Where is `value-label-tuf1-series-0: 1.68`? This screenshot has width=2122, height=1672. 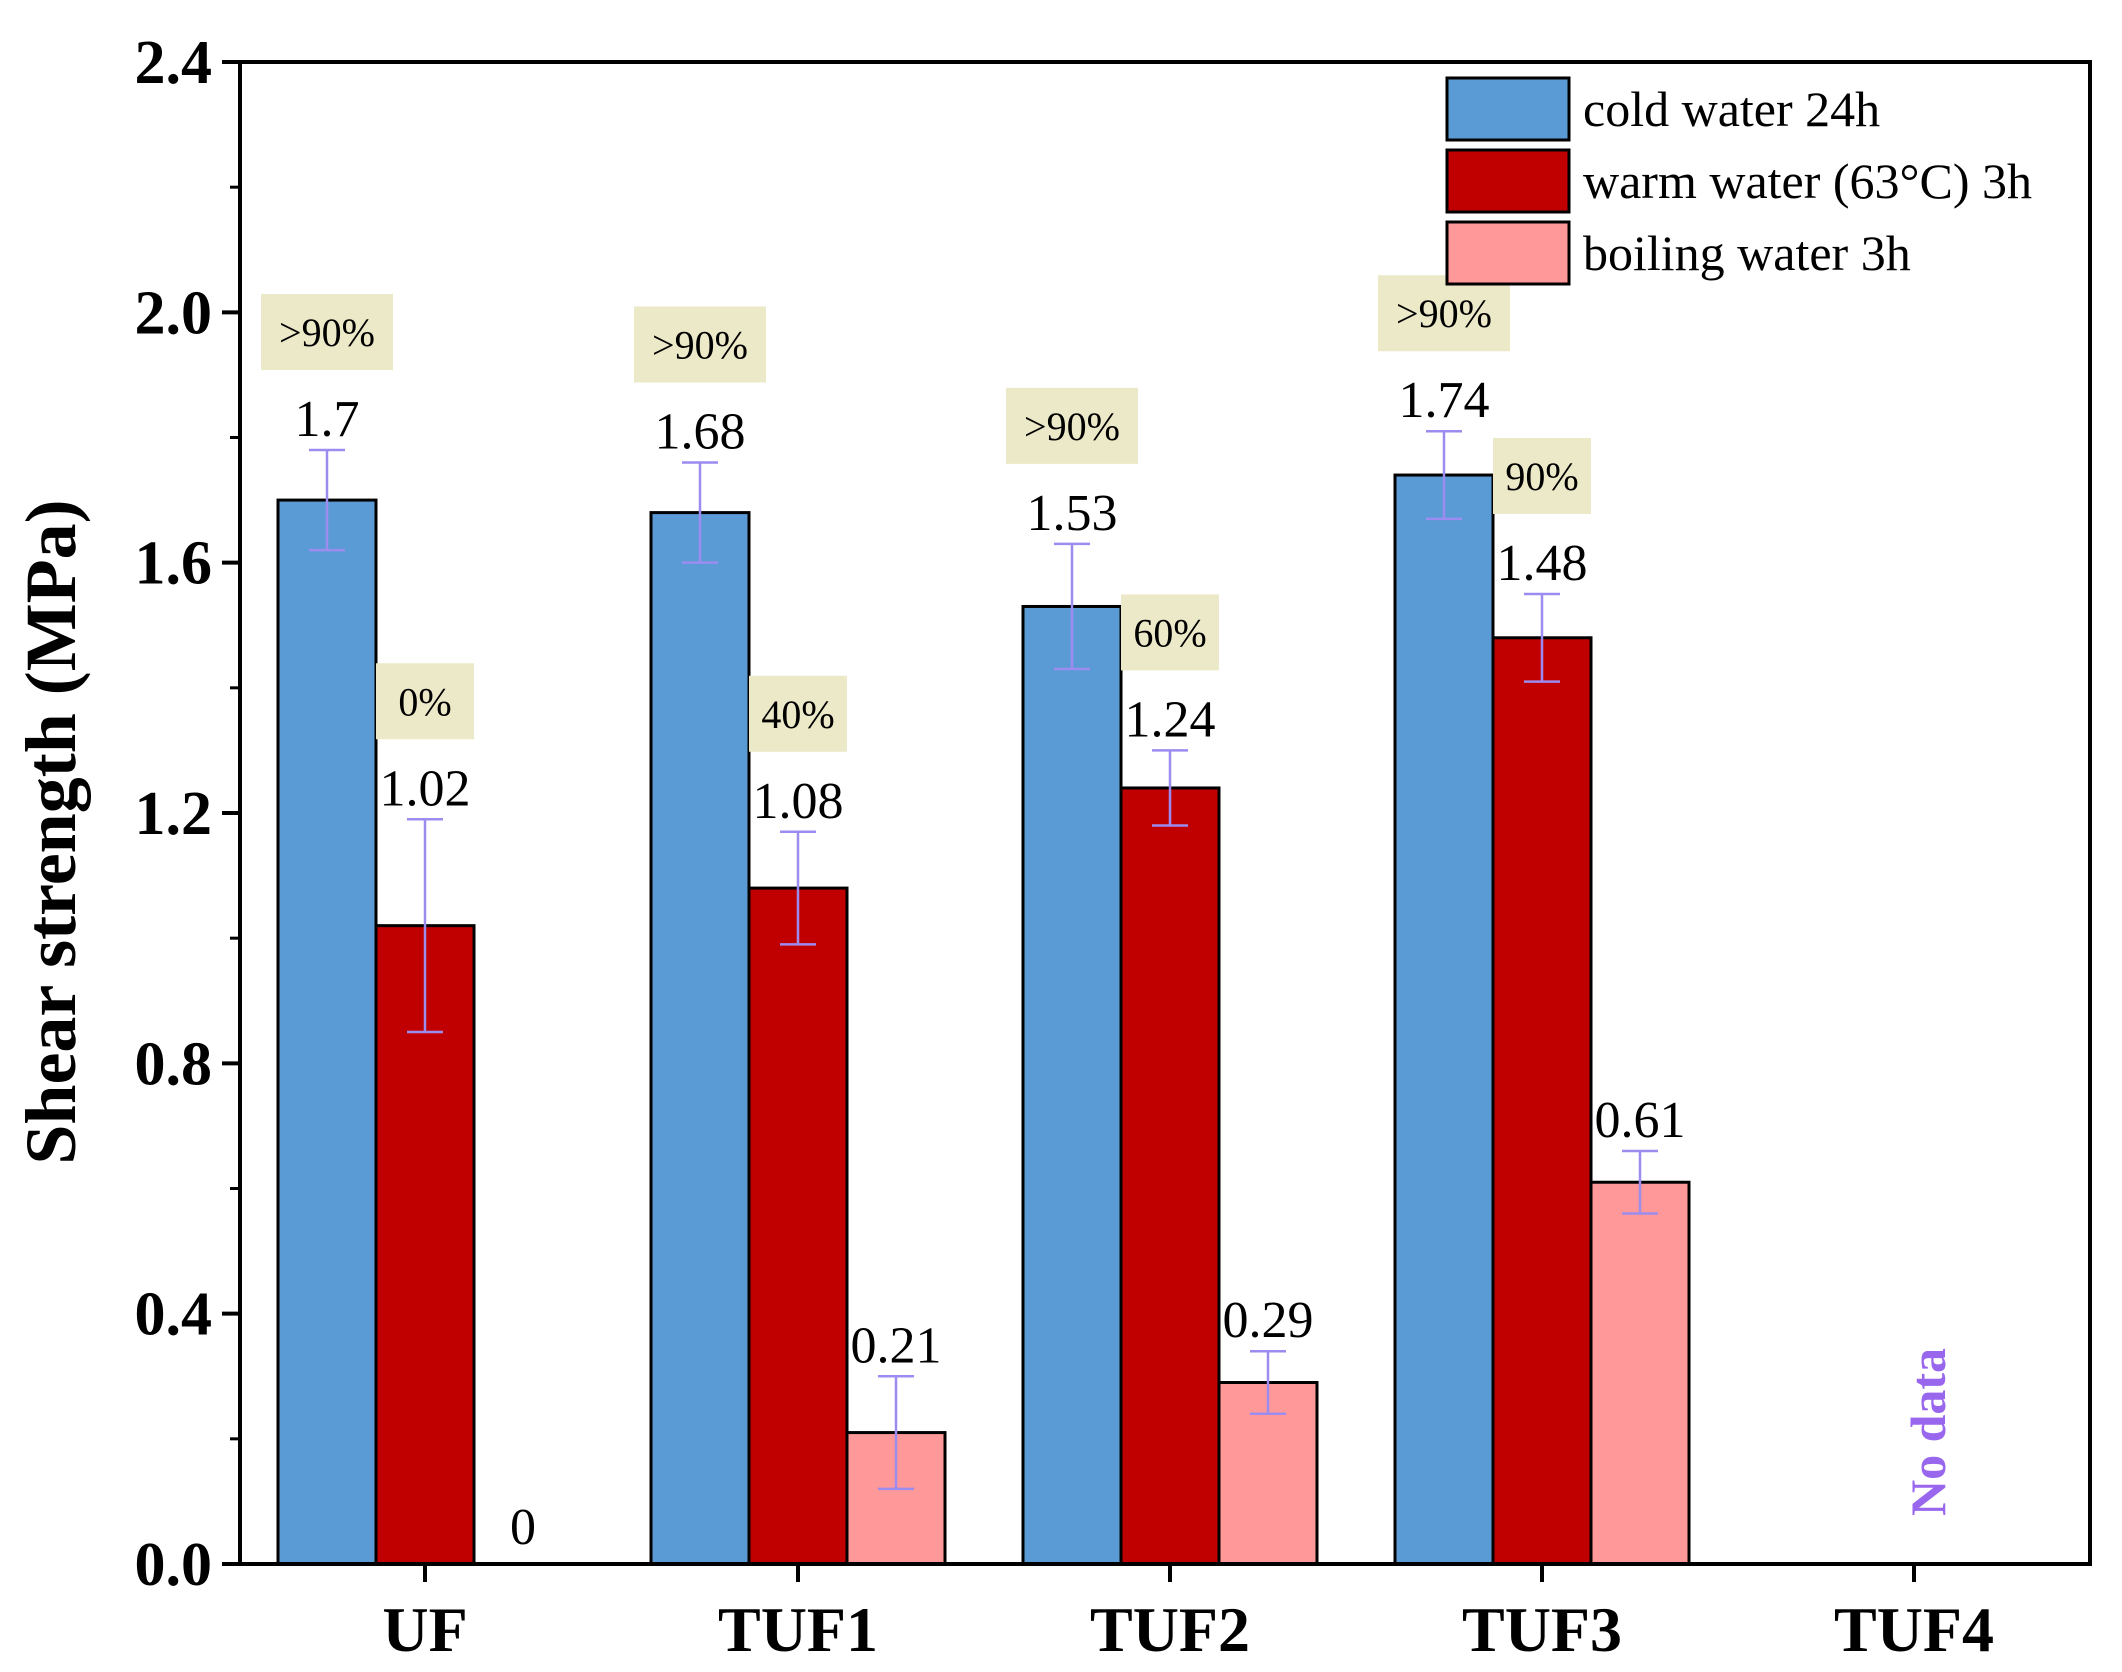 value-label-tuf1-series-0: 1.68 is located at coordinates (700, 432).